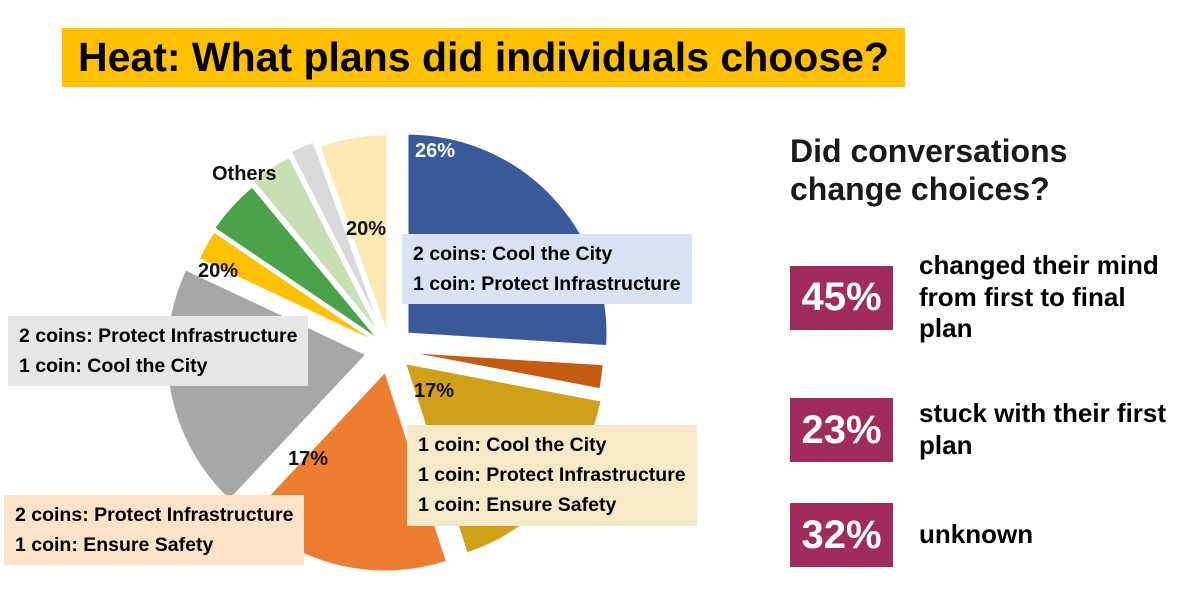 This screenshot has height=612, width=1200. What do you see at coordinates (976, 534) in the screenshot?
I see `stat-desc-unknown: unknown` at bounding box center [976, 534].